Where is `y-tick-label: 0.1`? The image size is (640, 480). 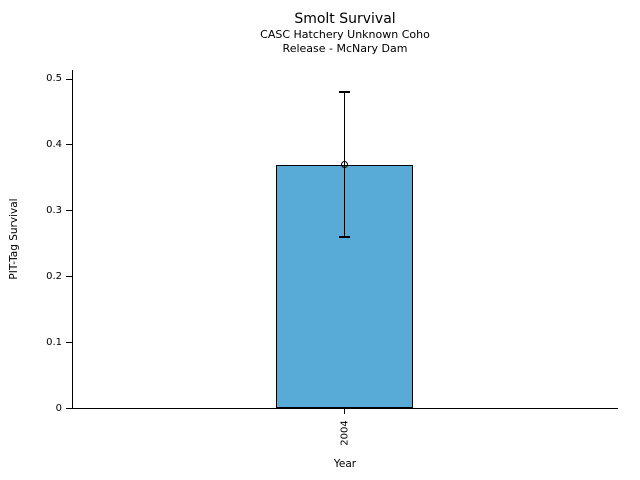
y-tick-label: 0.1 is located at coordinates (54, 342).